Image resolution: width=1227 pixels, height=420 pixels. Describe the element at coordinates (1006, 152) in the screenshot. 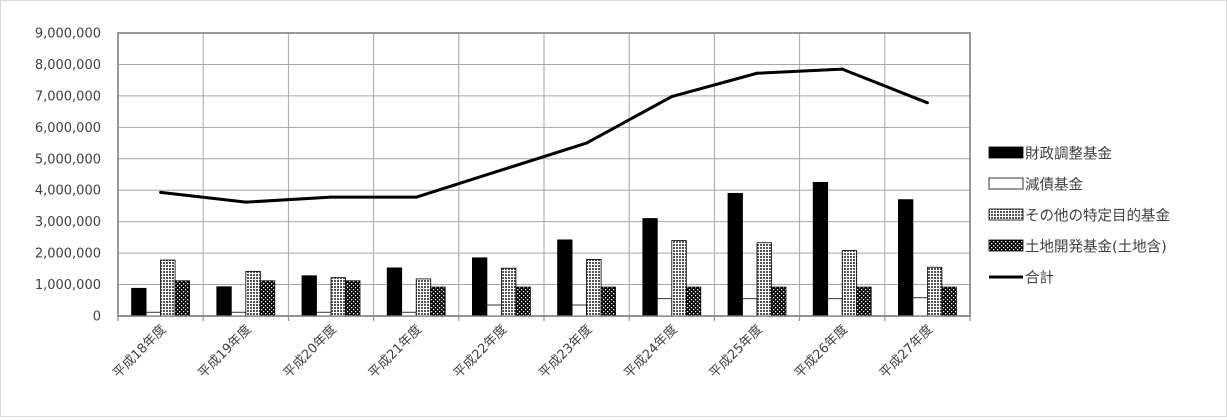

I see `legend-key-solid-black` at that location.